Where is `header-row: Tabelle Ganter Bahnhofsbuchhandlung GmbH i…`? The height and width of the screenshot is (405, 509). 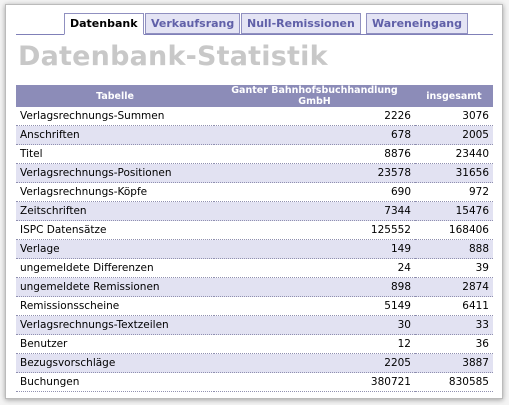
header-row: Tabelle Ganter Bahnhofsbuchhandlung GmbH i… is located at coordinates (254, 96).